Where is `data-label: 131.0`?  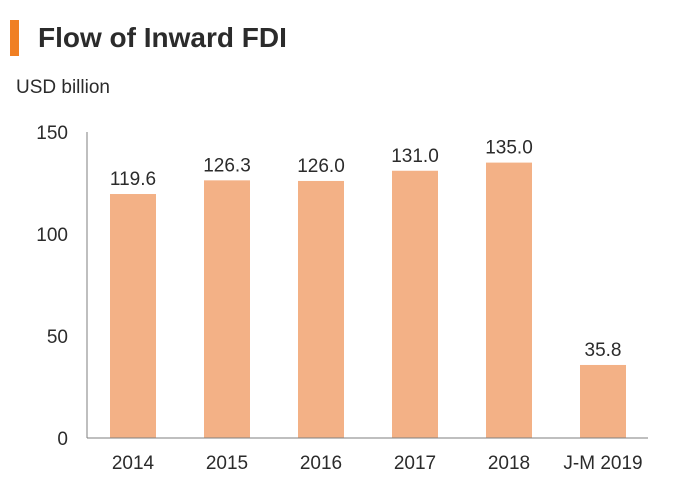 data-label: 131.0 is located at coordinates (415, 156).